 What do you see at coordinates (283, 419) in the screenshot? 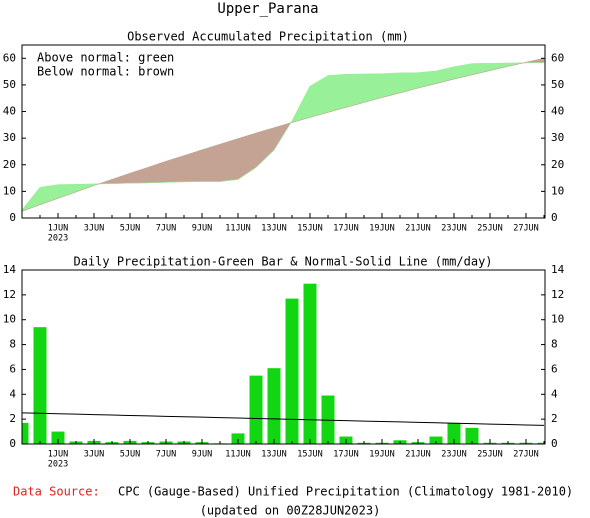
I see `normal-line` at bounding box center [283, 419].